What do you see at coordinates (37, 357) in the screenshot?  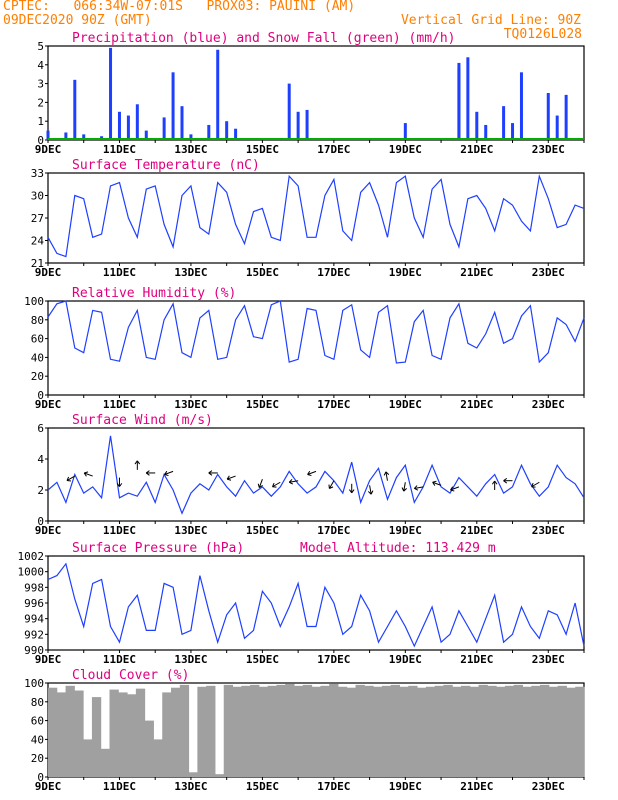 I see `humidity-ytick-label: 40` at bounding box center [37, 357].